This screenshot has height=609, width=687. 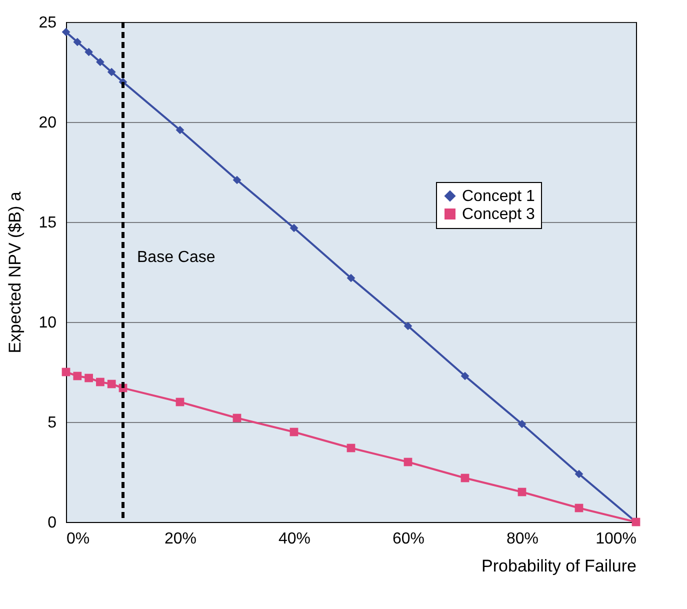 I want to click on y-tick-label: 10, so click(x=47, y=323).